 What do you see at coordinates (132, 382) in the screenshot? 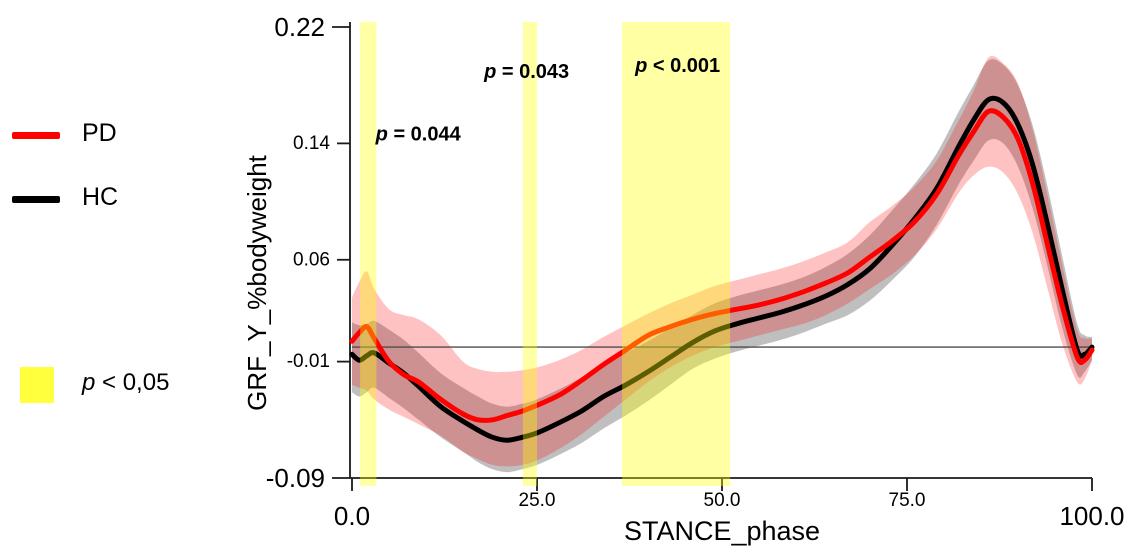
I see `significance-threshold: < 0,05` at bounding box center [132, 382].